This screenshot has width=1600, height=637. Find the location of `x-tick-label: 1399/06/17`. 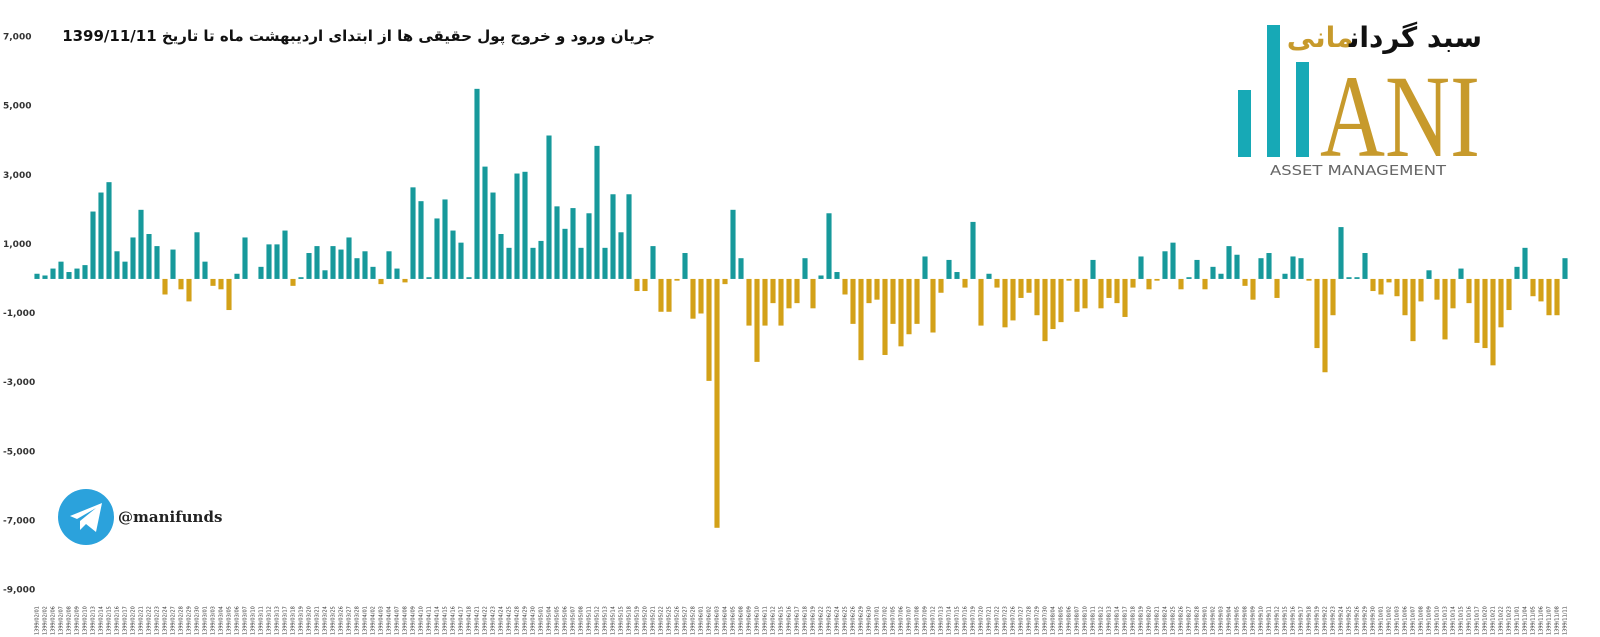

x-tick-label: 1399/06/17 is located at coordinates (798, 620).